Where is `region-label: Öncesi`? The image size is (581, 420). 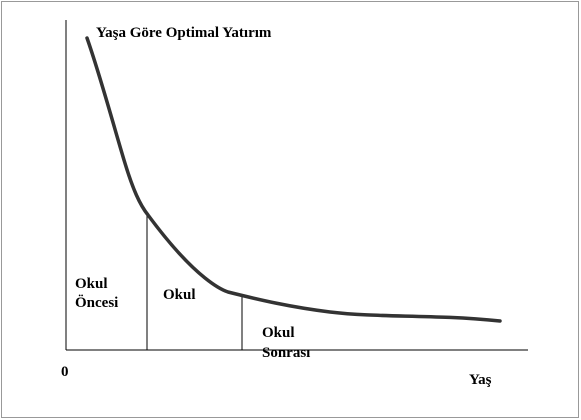 region-label: Öncesi is located at coordinates (96, 302).